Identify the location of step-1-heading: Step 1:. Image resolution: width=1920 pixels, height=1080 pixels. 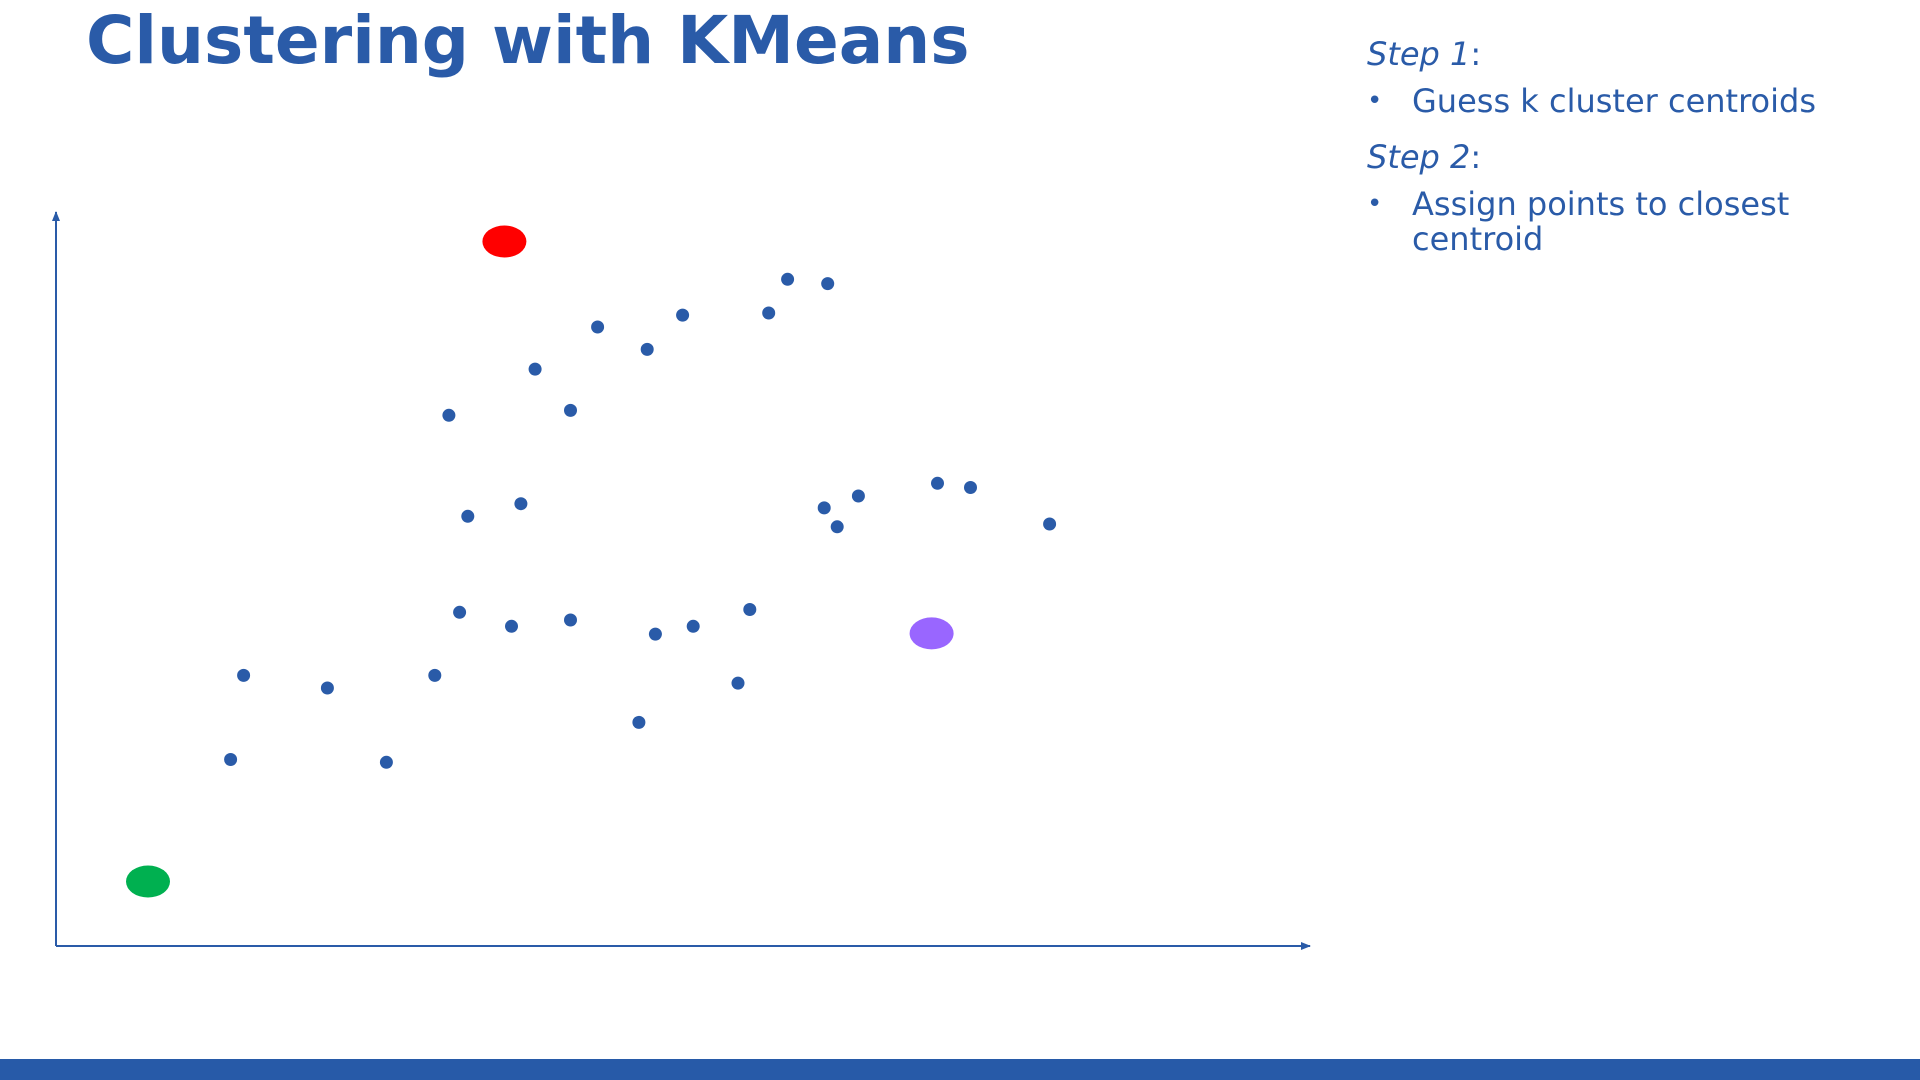
(1627, 54).